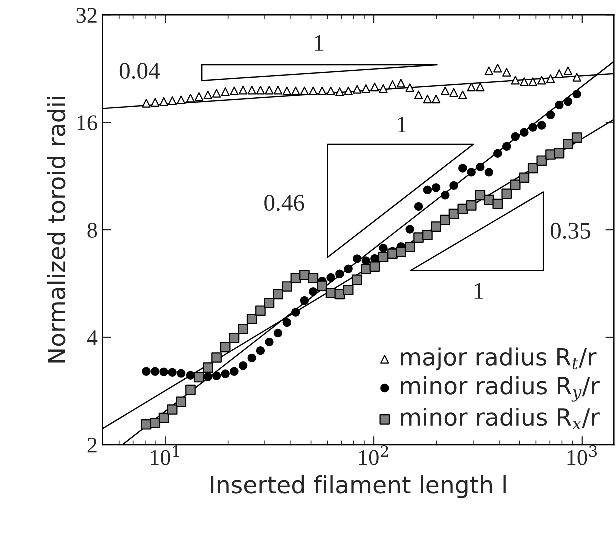 The height and width of the screenshot is (540, 616). I want to click on y-tick-label: 16, so click(88, 123).